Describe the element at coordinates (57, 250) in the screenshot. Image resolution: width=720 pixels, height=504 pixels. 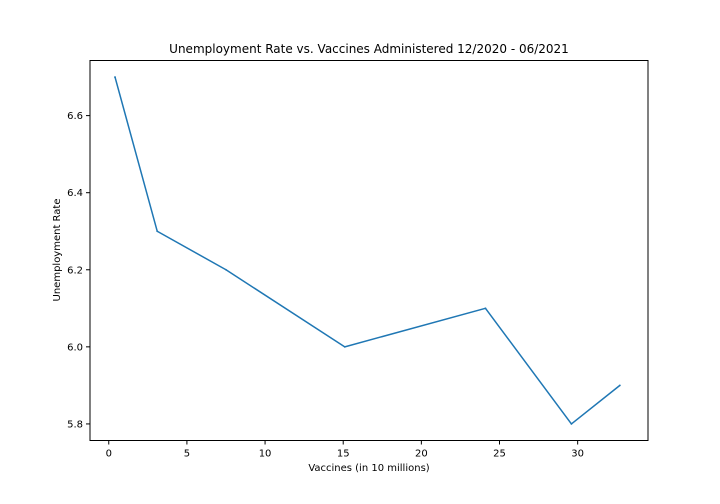
I see `y-axis-label: Unemployment Rate` at that location.